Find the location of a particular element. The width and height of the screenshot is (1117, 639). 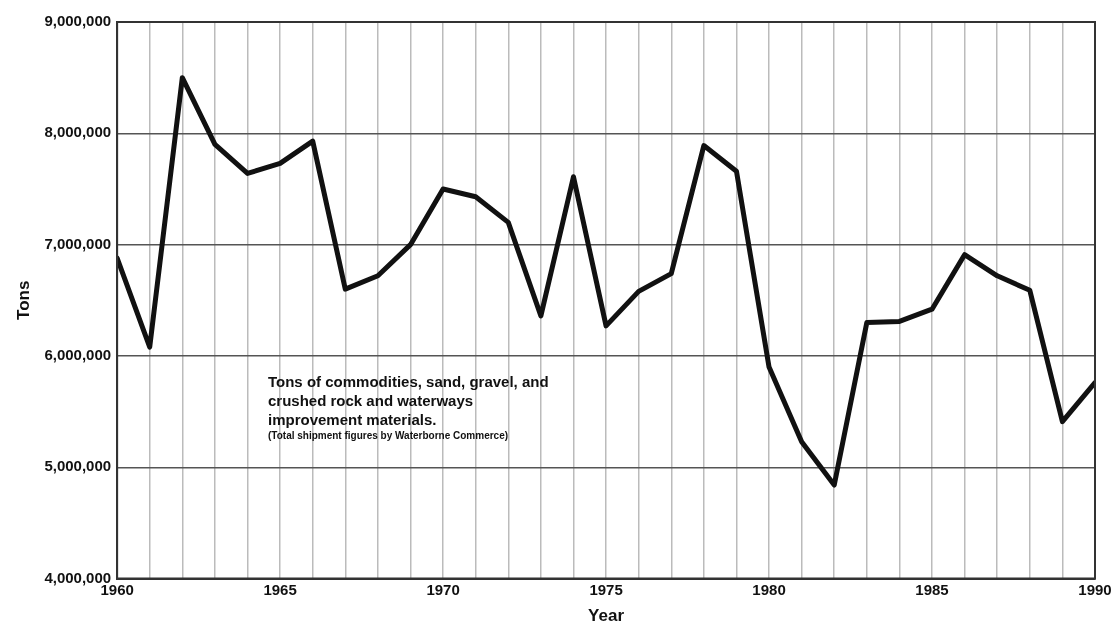

y-axis-title: Tons is located at coordinates (23, 300).